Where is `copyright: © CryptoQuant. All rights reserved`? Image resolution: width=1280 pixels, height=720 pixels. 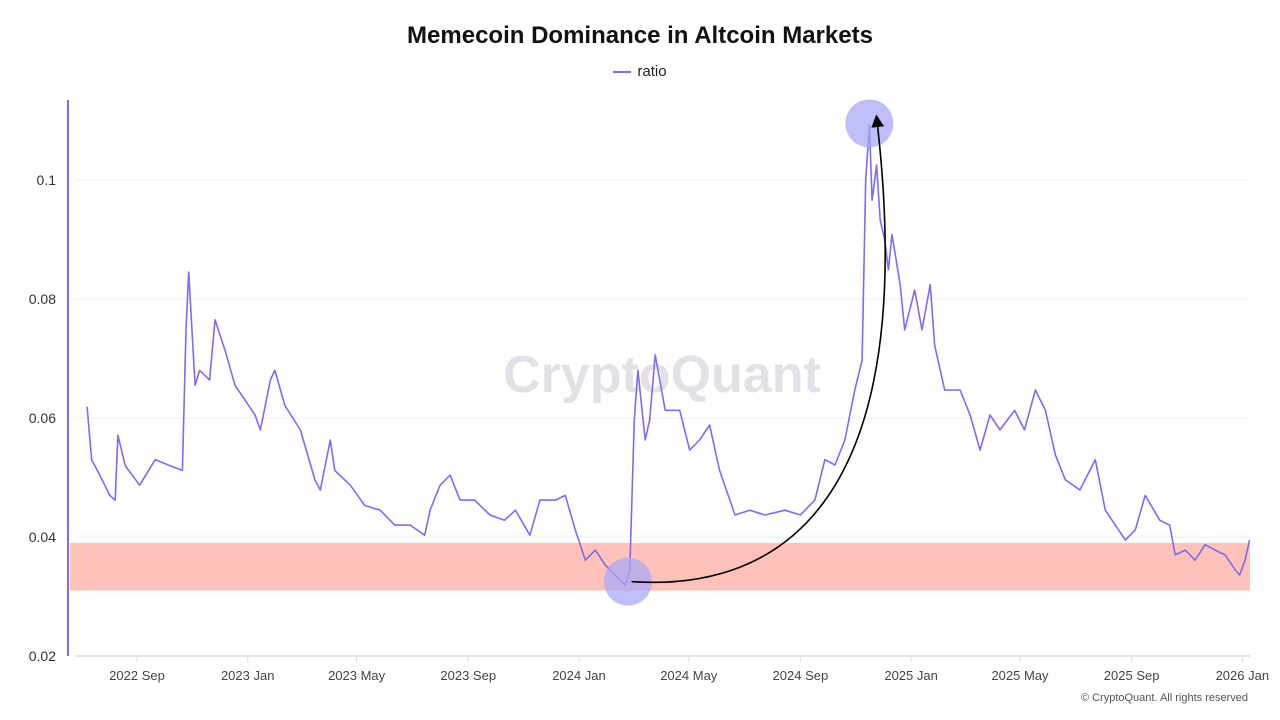
copyright: © CryptoQuant. All rights reserved is located at coordinates (1164, 698).